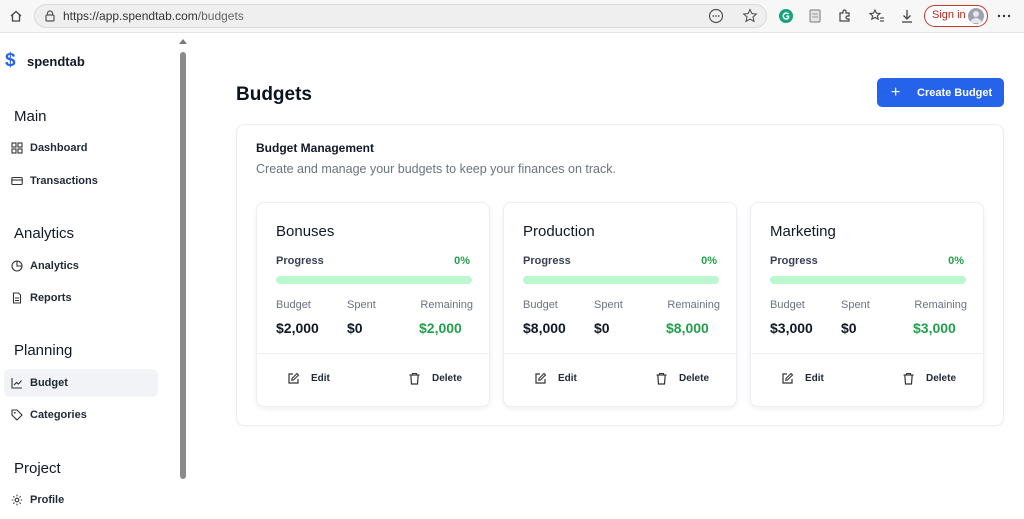  What do you see at coordinates (440, 328) in the screenshot?
I see `remaining-amount: $2,000` at bounding box center [440, 328].